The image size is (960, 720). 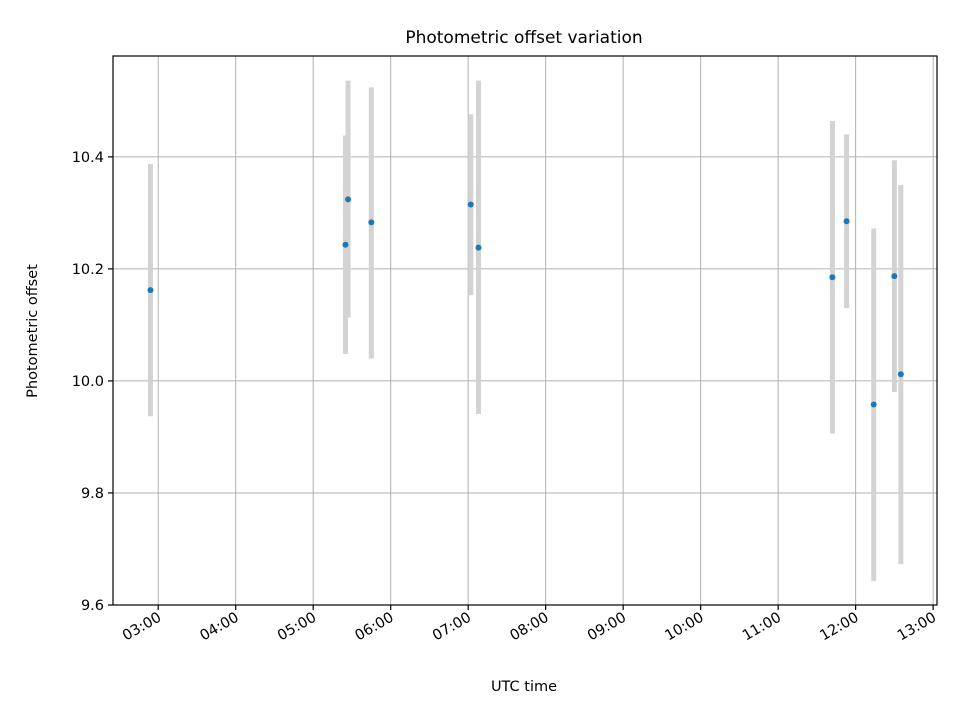 What do you see at coordinates (33, 331) in the screenshot?
I see `y-axis-label: Photometric offset` at bounding box center [33, 331].